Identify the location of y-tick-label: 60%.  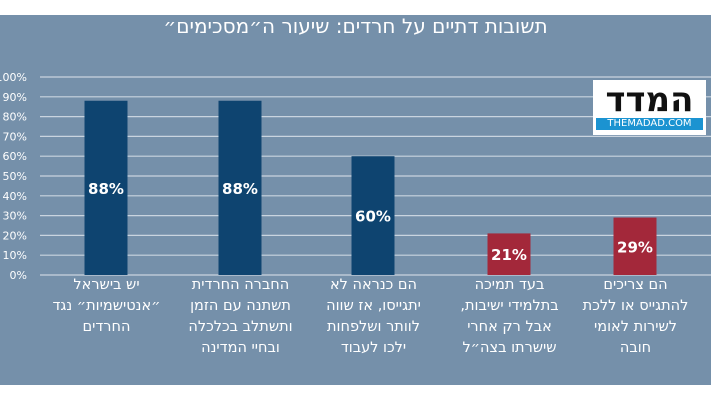
(15, 156).